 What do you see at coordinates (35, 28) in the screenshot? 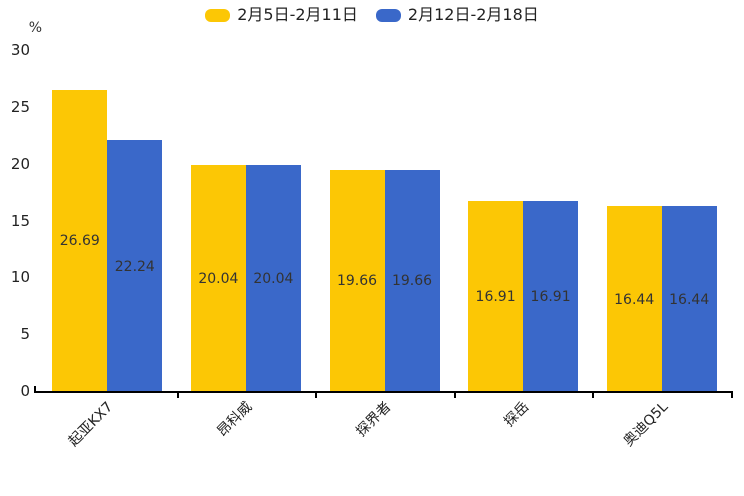
I see `y-axis-unit-label: %` at bounding box center [35, 28].